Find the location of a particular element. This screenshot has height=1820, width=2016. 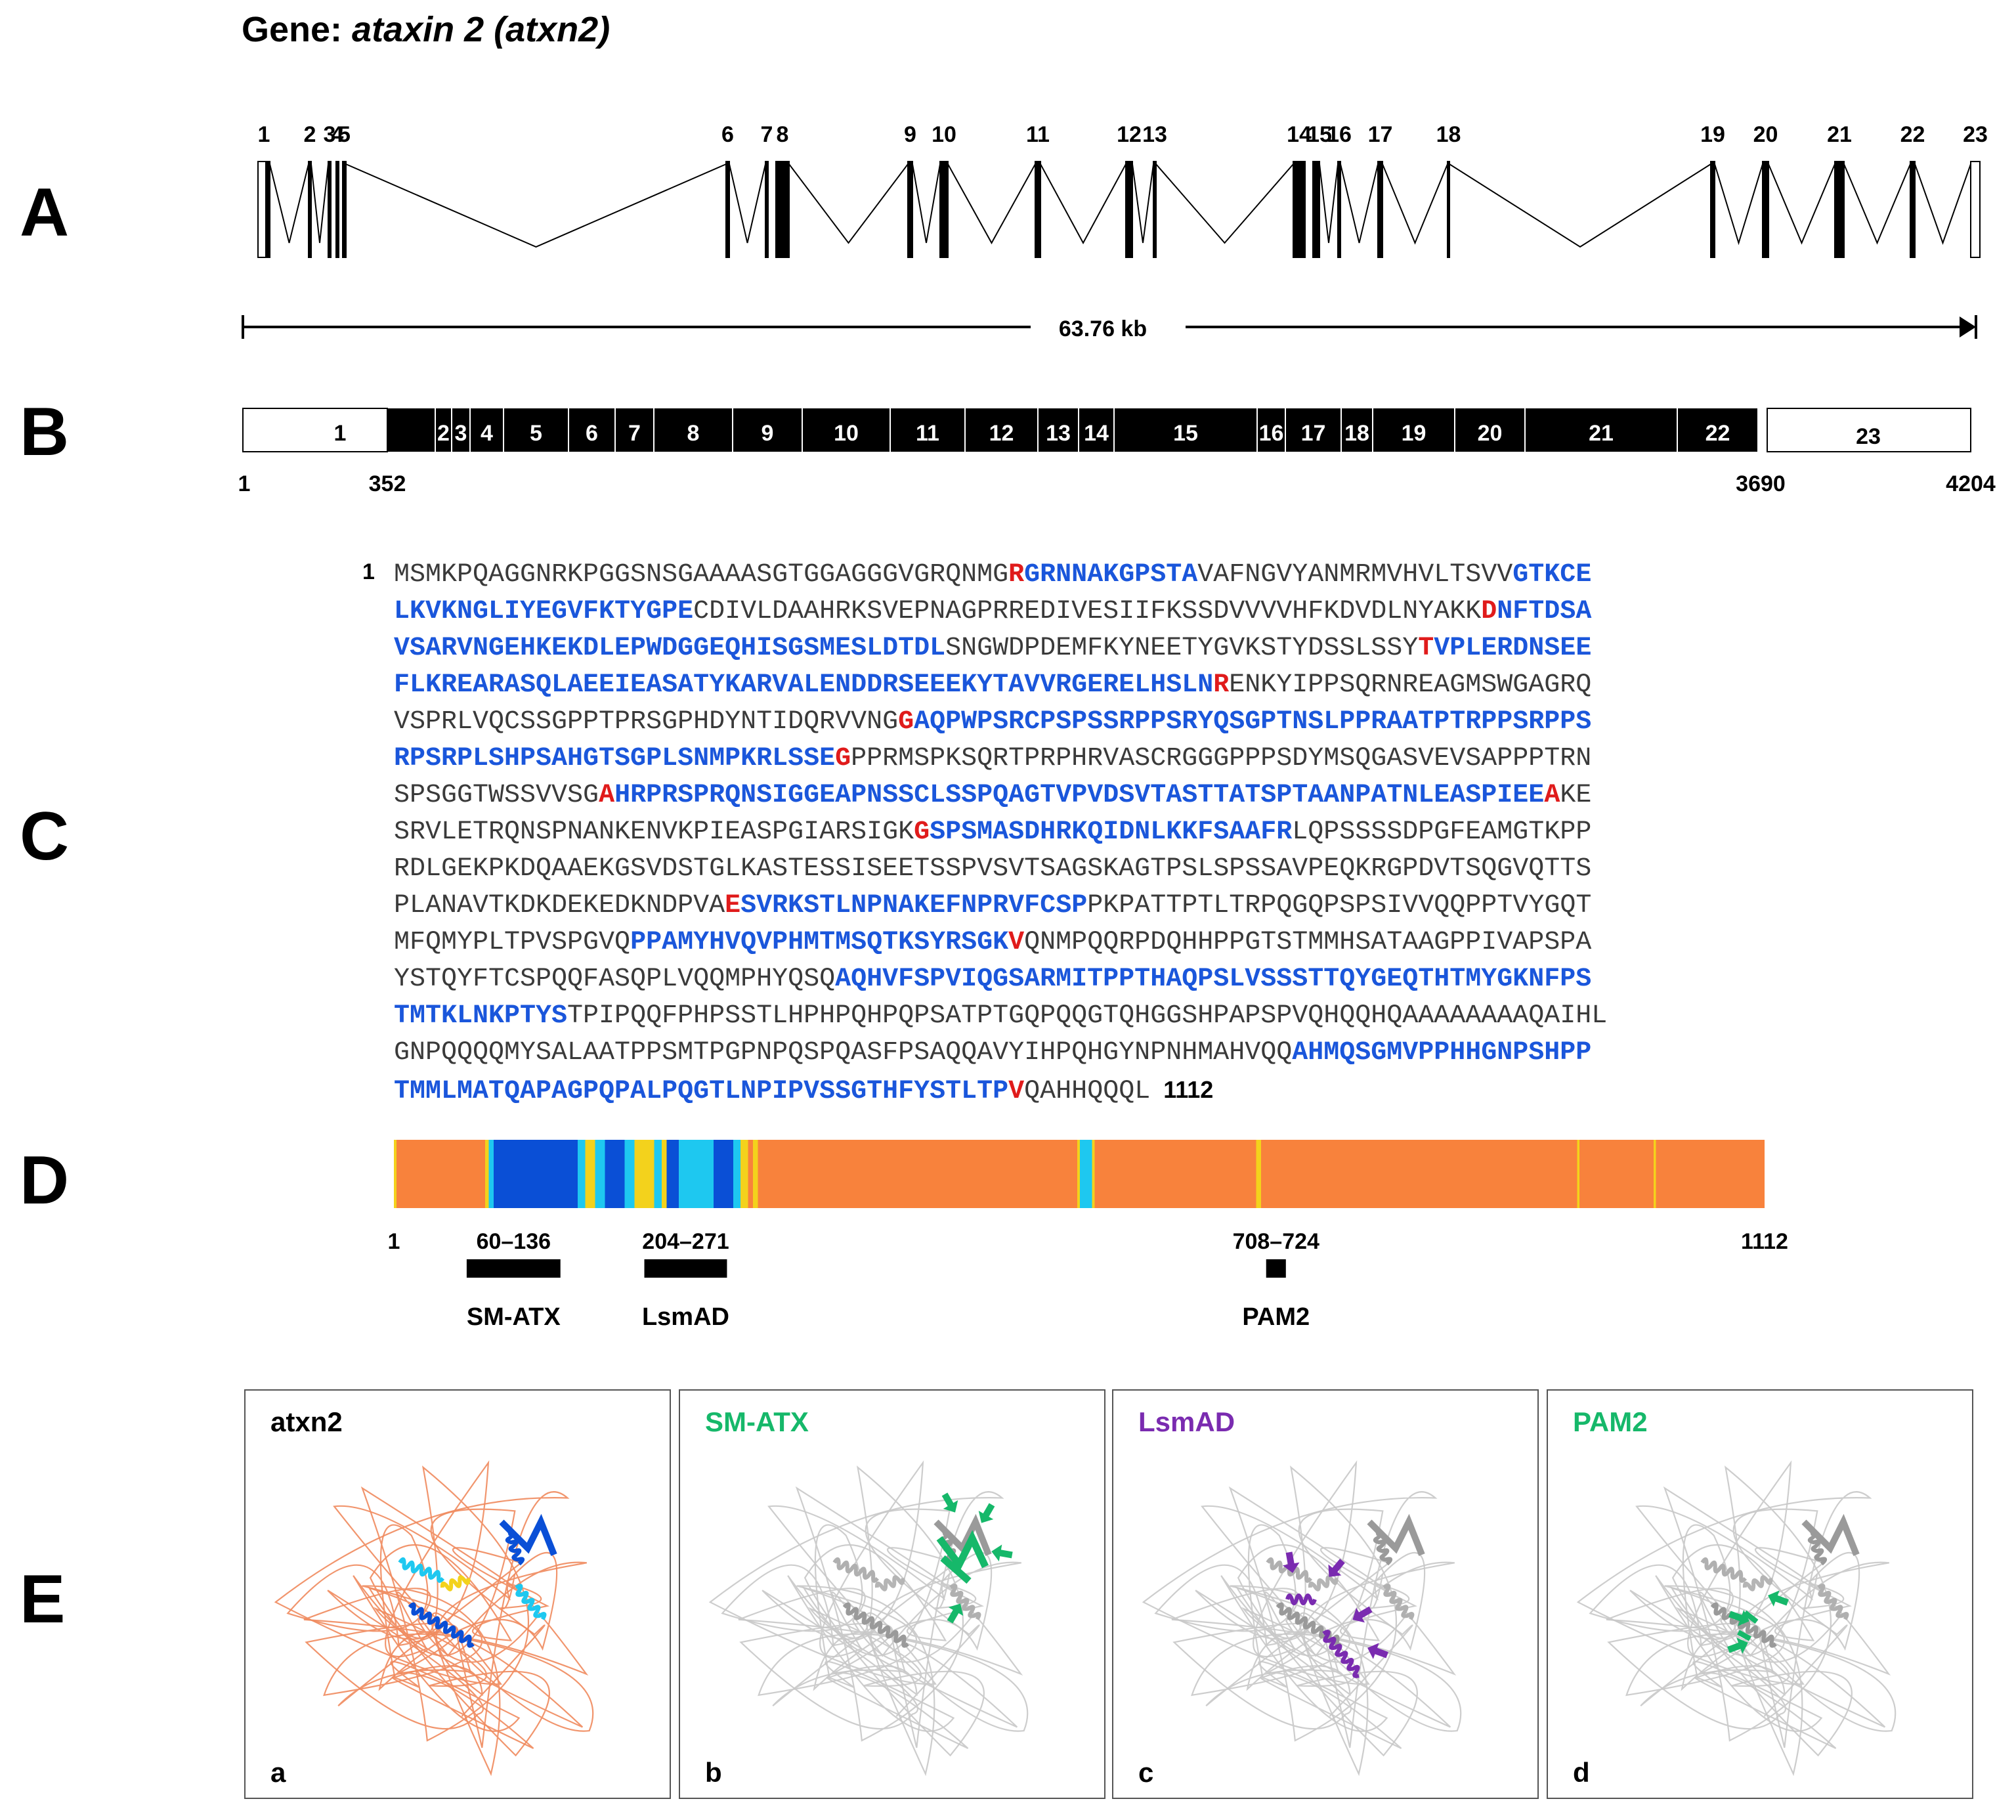

structured-segment: PPAMYHVQVPHMTMSQTKSYRSGK is located at coordinates (820, 942).